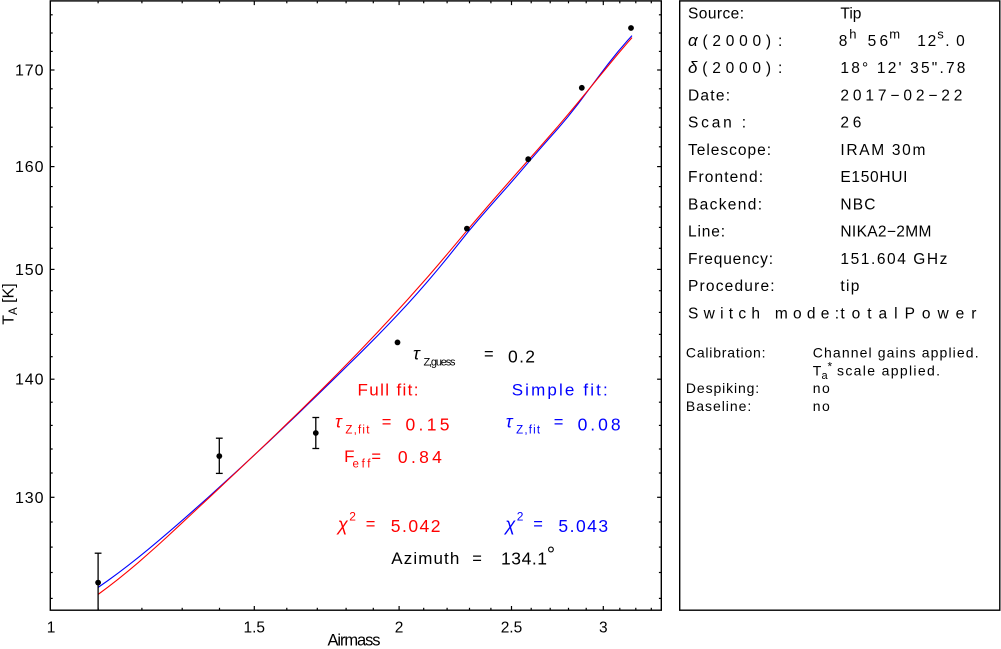 Image resolution: width=1001 pixels, height=649 pixels. What do you see at coordinates (709, 95) in the screenshot?
I see `svg-text: Date:` at bounding box center [709, 95].